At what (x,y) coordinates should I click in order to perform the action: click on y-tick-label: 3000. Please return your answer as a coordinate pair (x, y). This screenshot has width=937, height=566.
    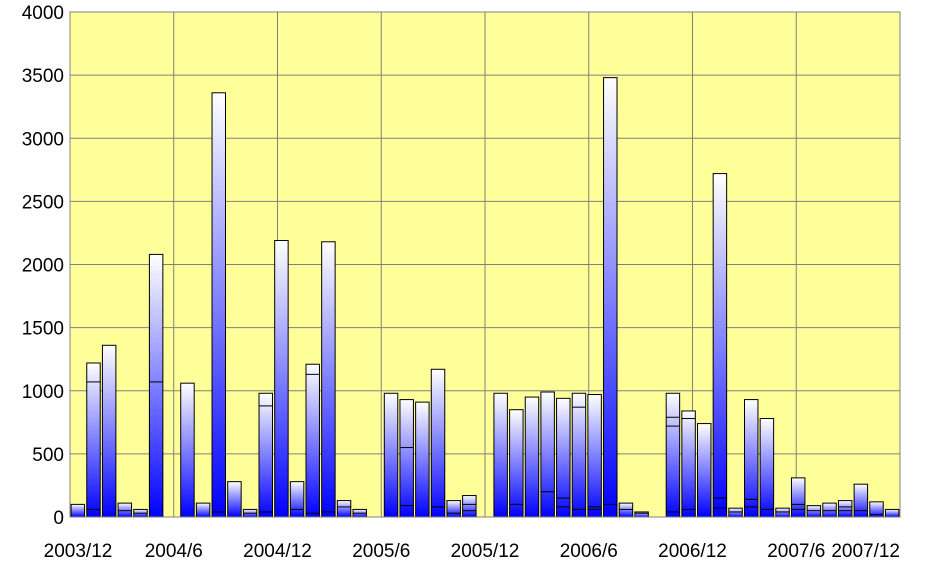
    Looking at the image, I should click on (43, 139).